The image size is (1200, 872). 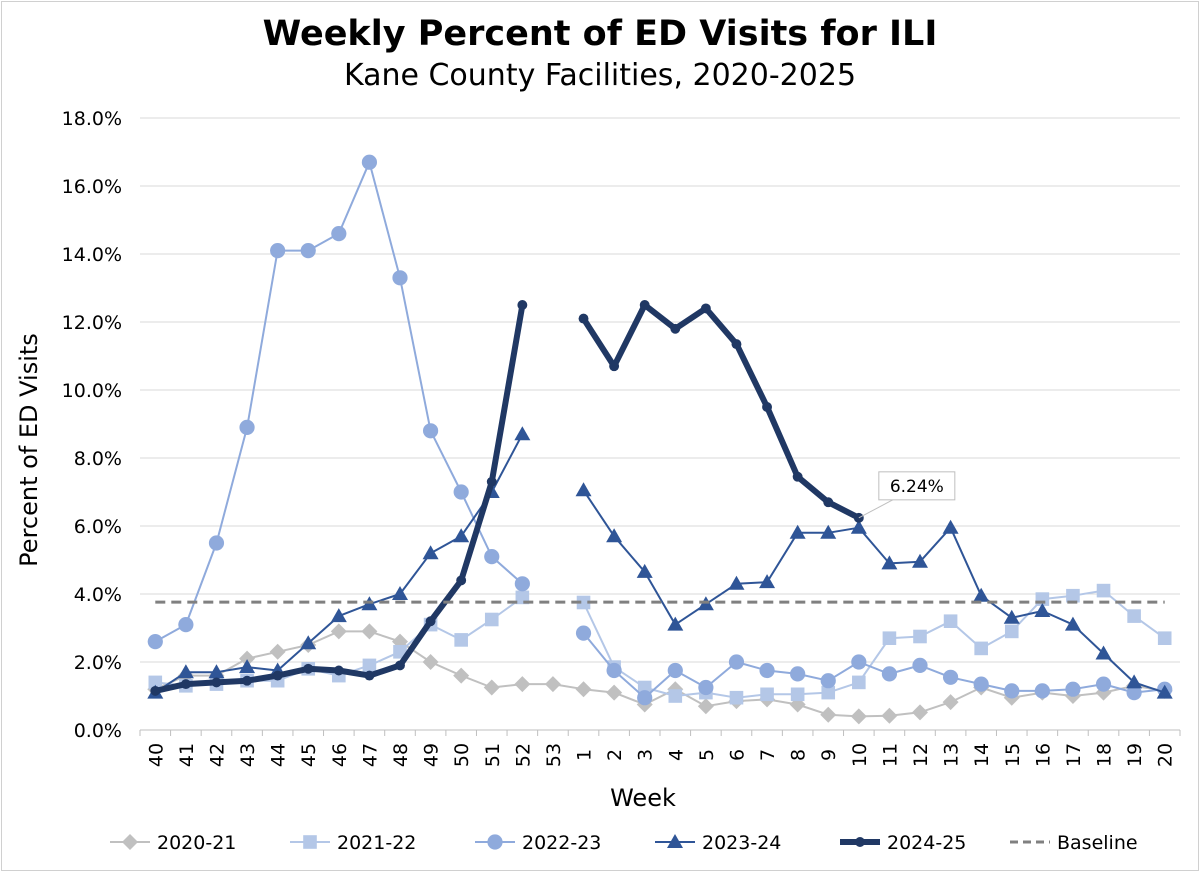 I want to click on x-tick-label: 15, so click(x=1013, y=755).